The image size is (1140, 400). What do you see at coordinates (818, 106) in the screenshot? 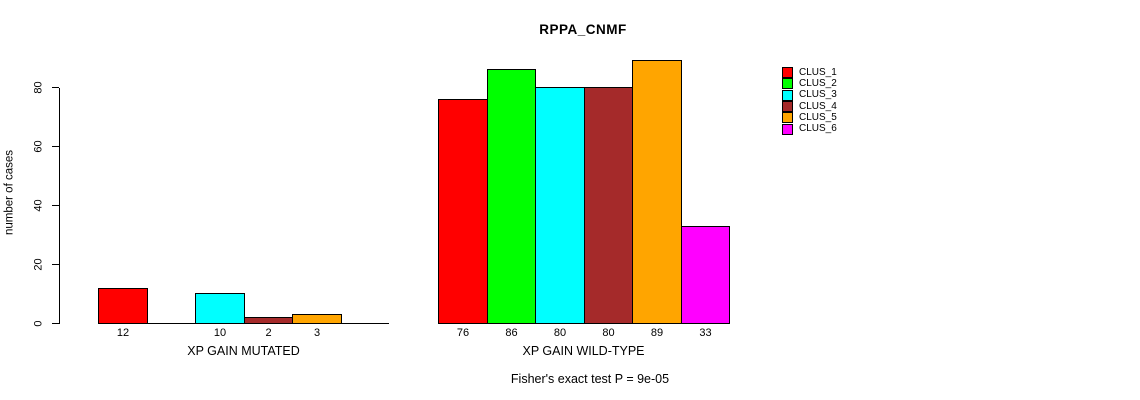
I see `legend-label: CLUS_4` at bounding box center [818, 106].